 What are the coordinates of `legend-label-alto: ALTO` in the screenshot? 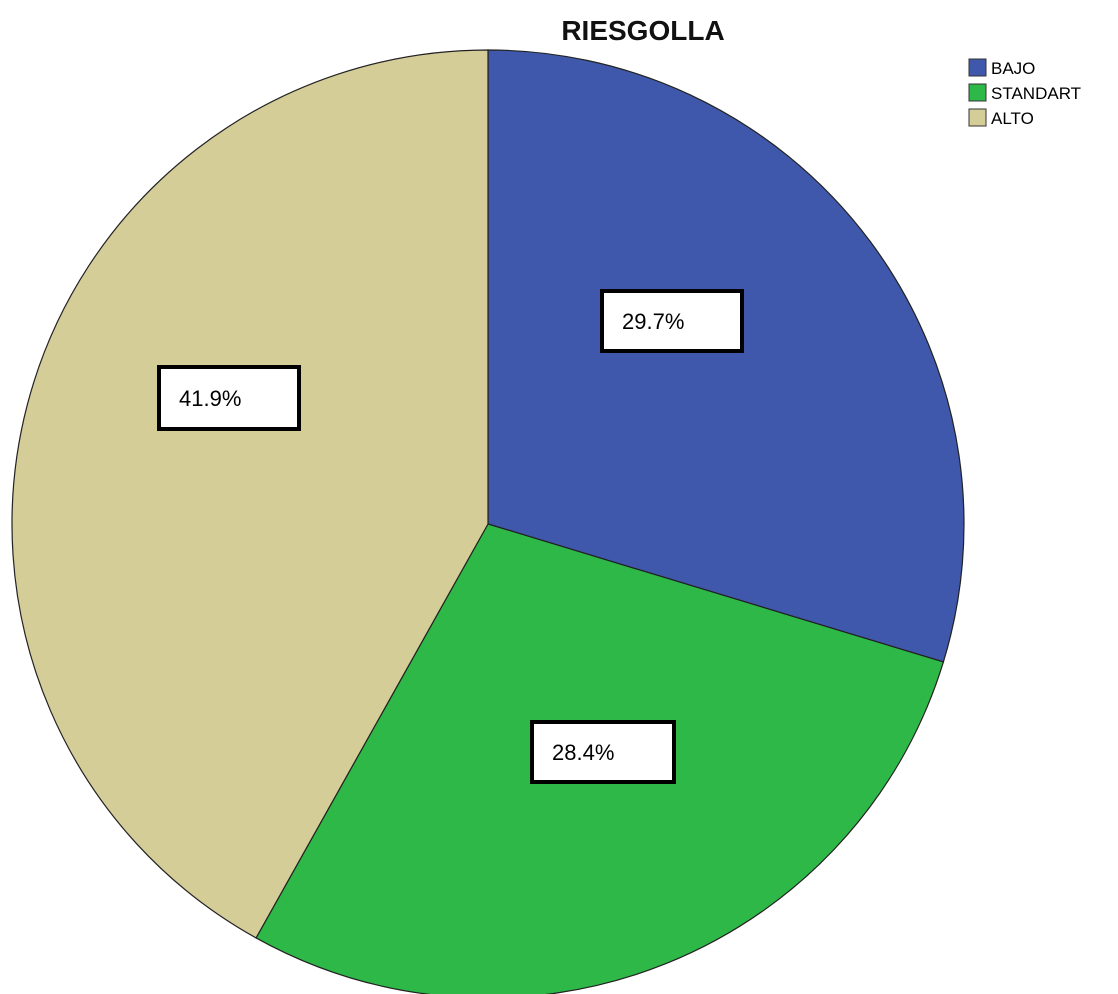 It's located at (1012, 118).